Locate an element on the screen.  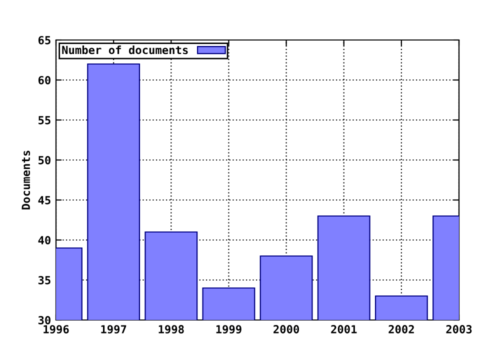
x-tick-label: 2000 is located at coordinates (286, 329).